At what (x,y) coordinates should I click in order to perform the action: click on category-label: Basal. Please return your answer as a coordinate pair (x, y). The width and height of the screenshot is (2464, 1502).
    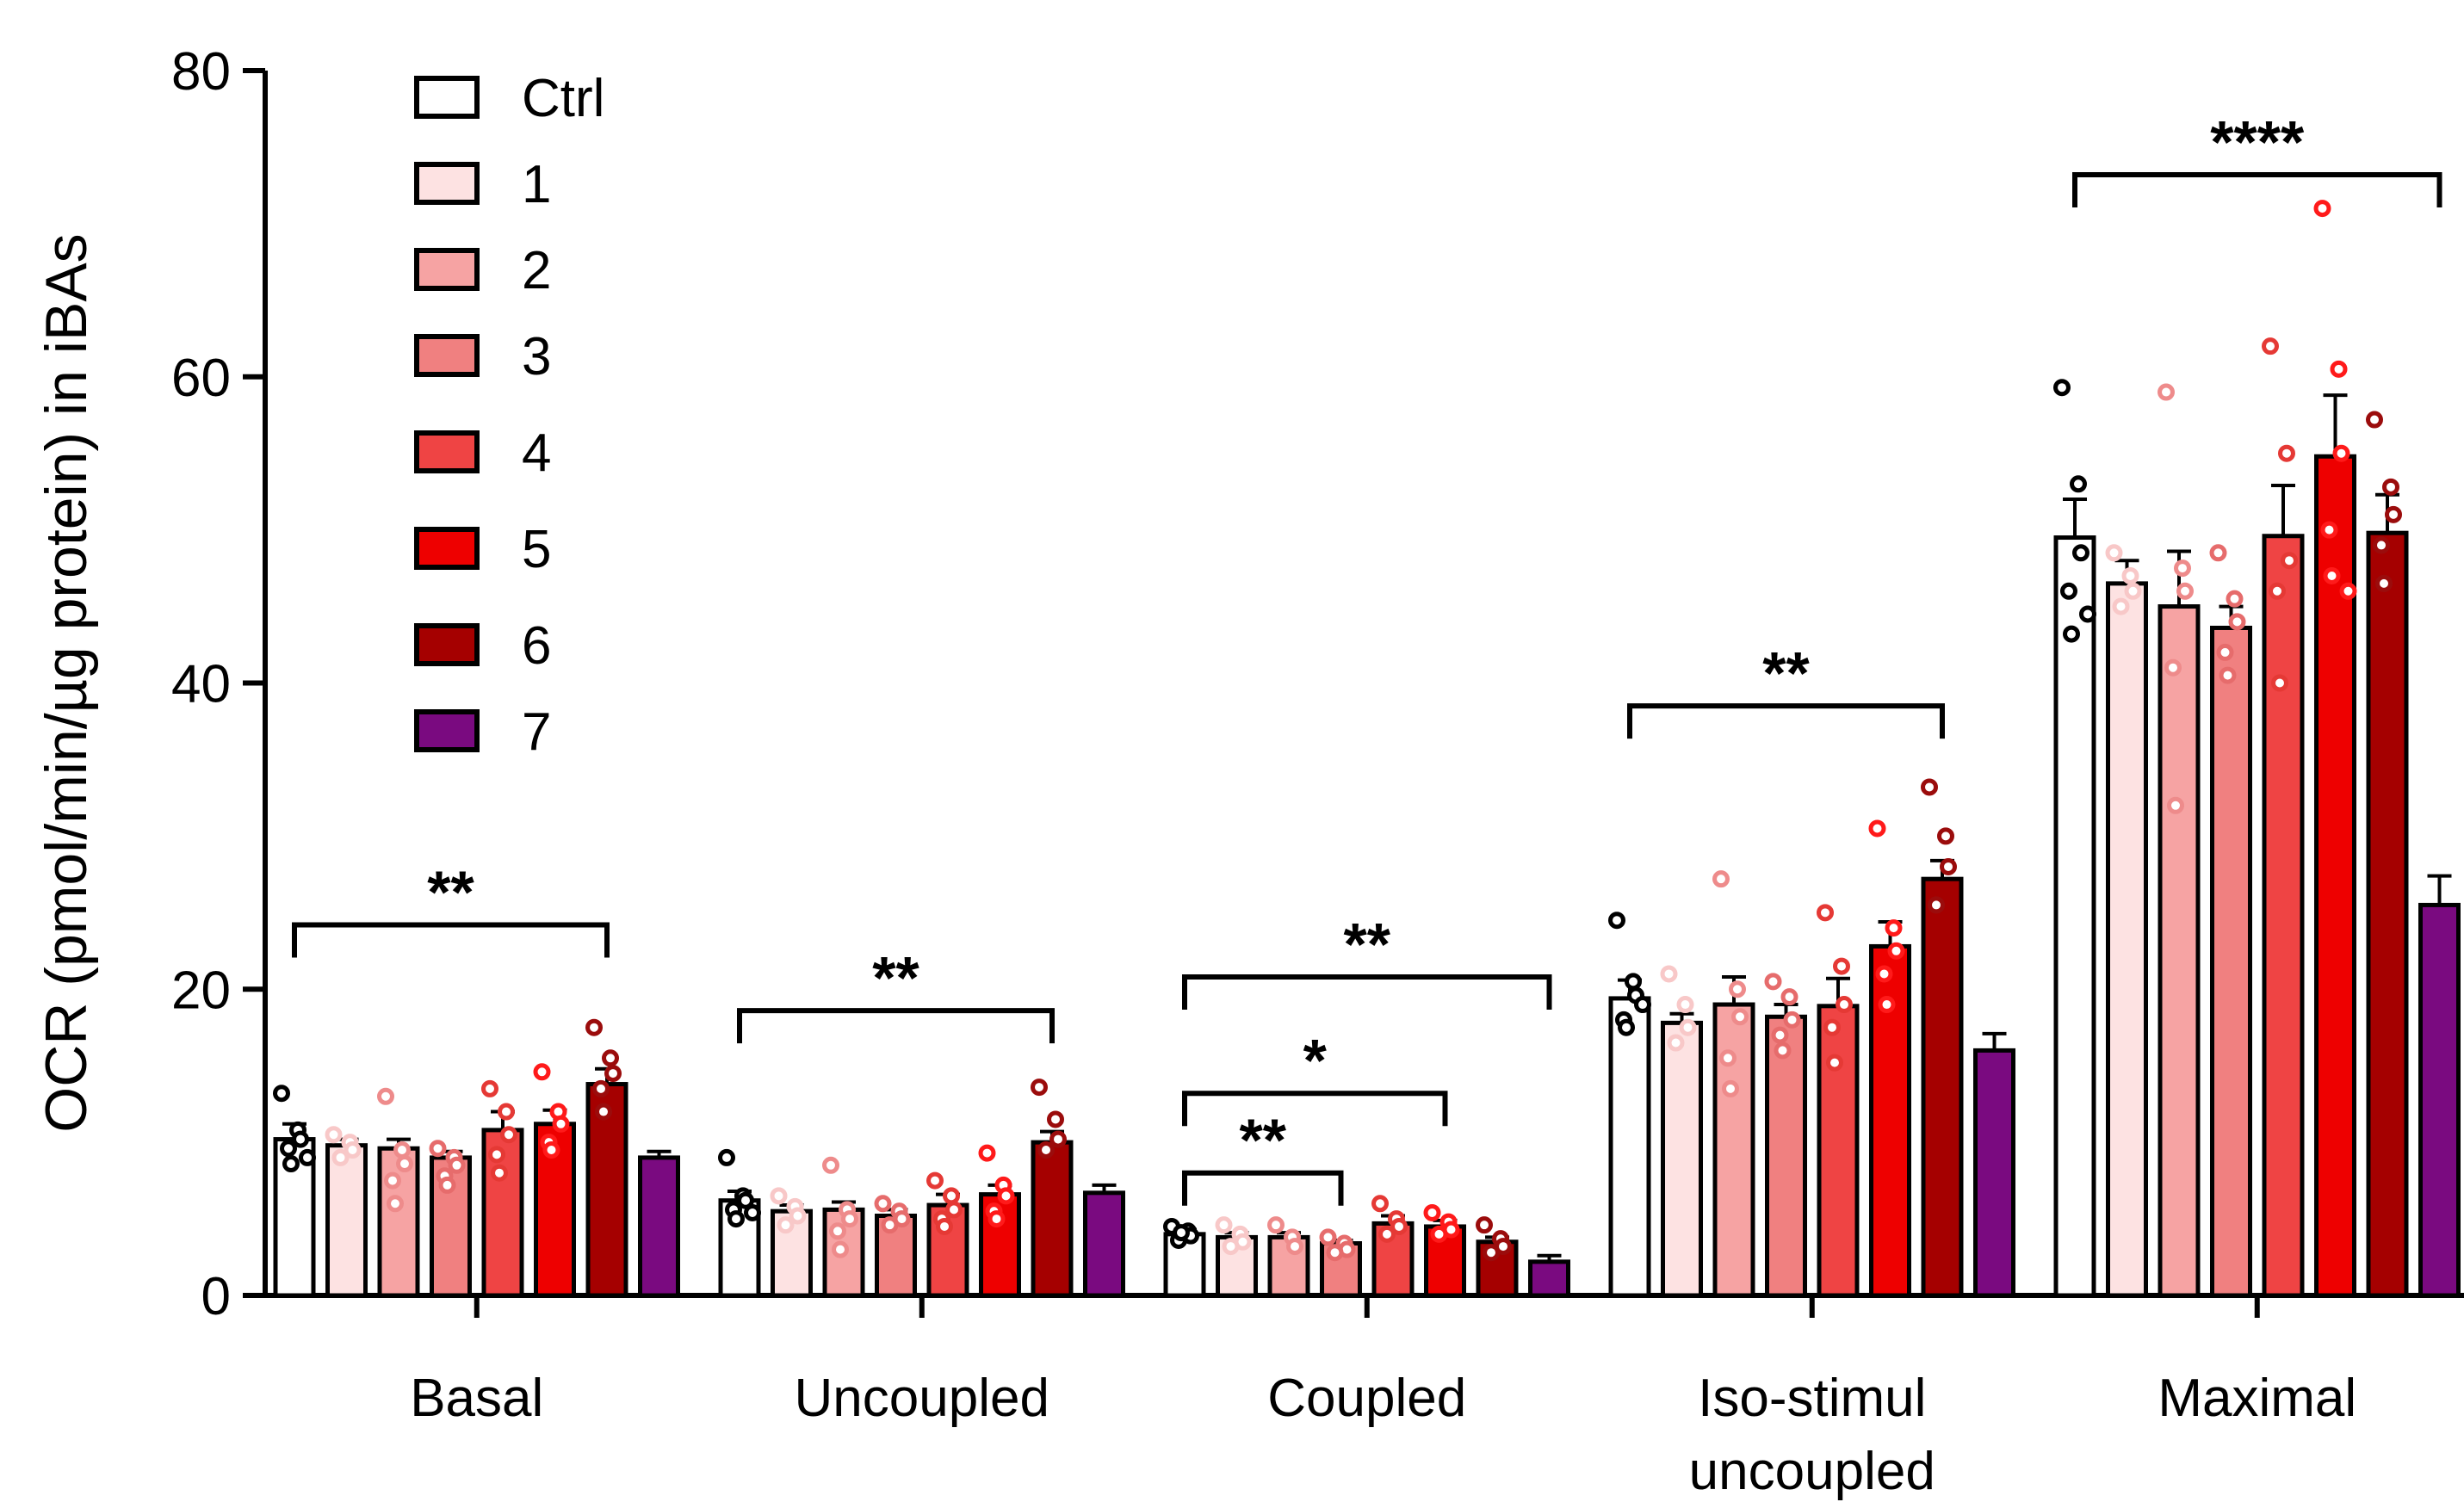
    Looking at the image, I should click on (476, 1399).